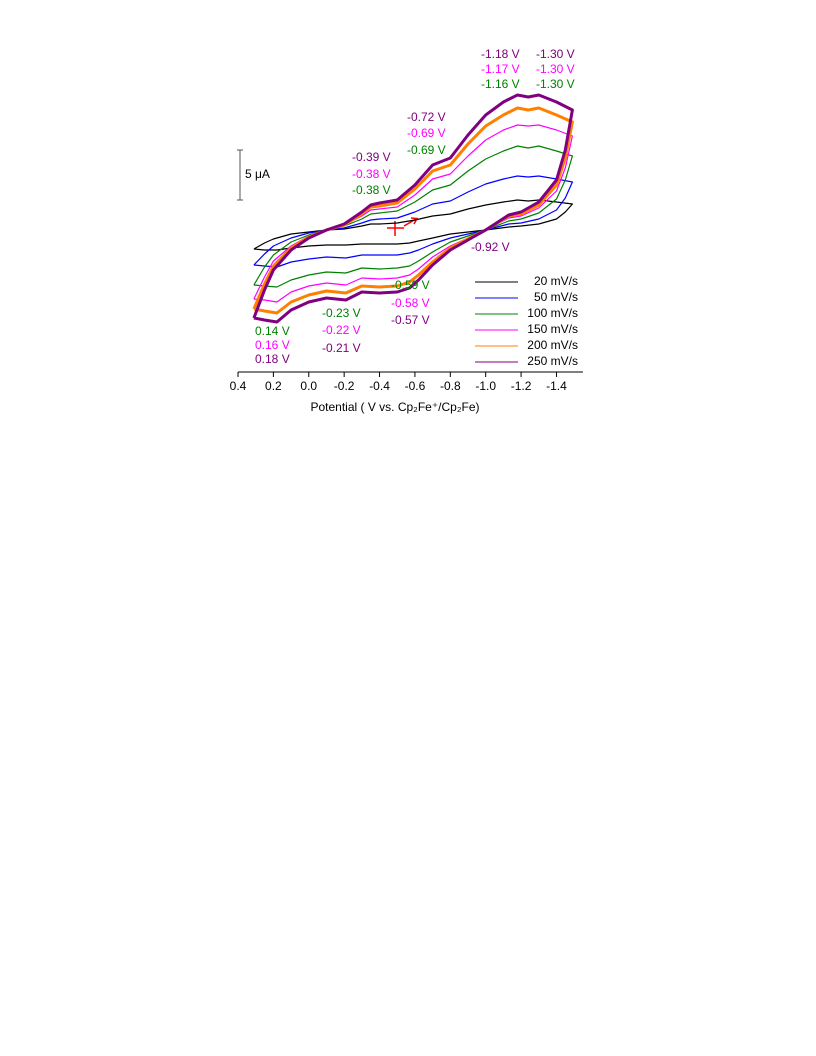  Describe the element at coordinates (450, 386) in the screenshot. I see `x-tick-label: -0.8` at that location.